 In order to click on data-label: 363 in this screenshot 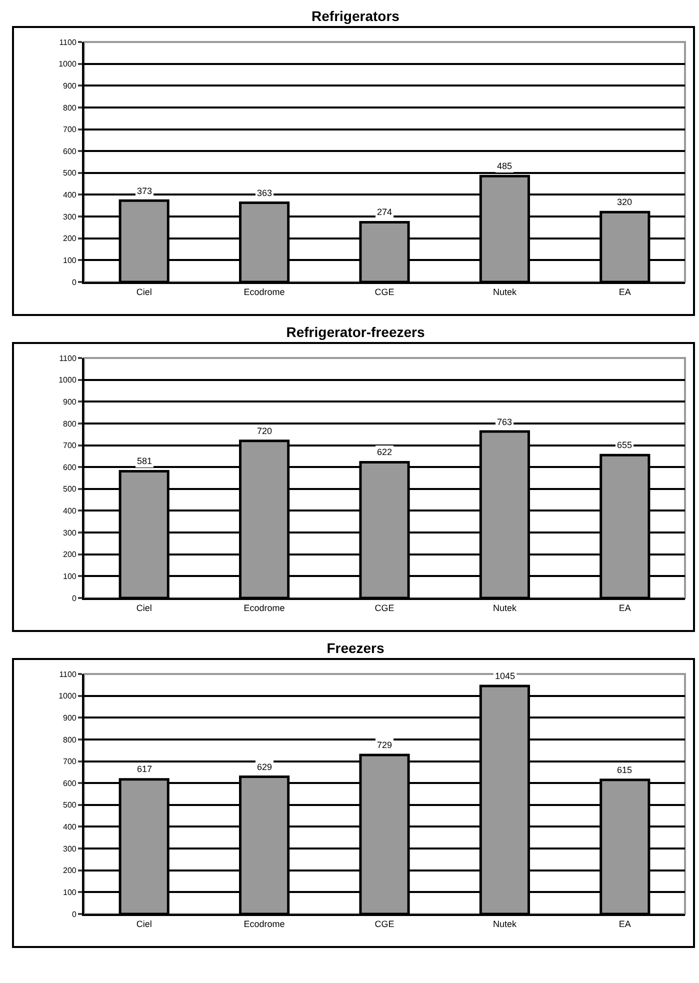, I will do `click(264, 193)`.